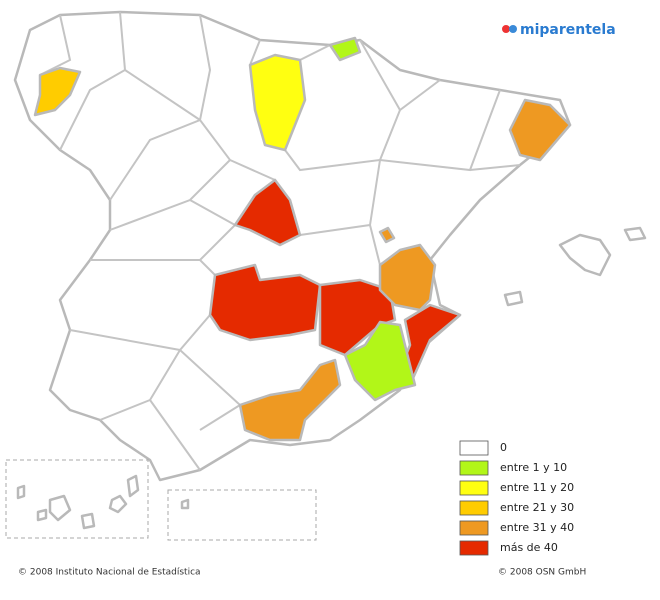  I want to click on legend-label: 0, so click(503, 447).